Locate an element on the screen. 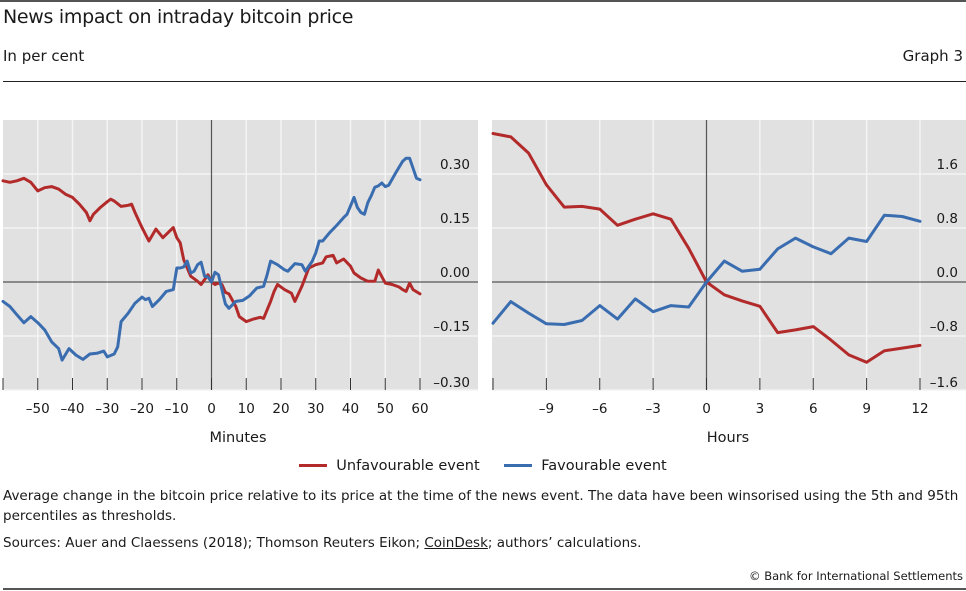 Image resolution: width=966 pixels, height=591 pixels. coindesk-link: CoinDesk is located at coordinates (456, 543).